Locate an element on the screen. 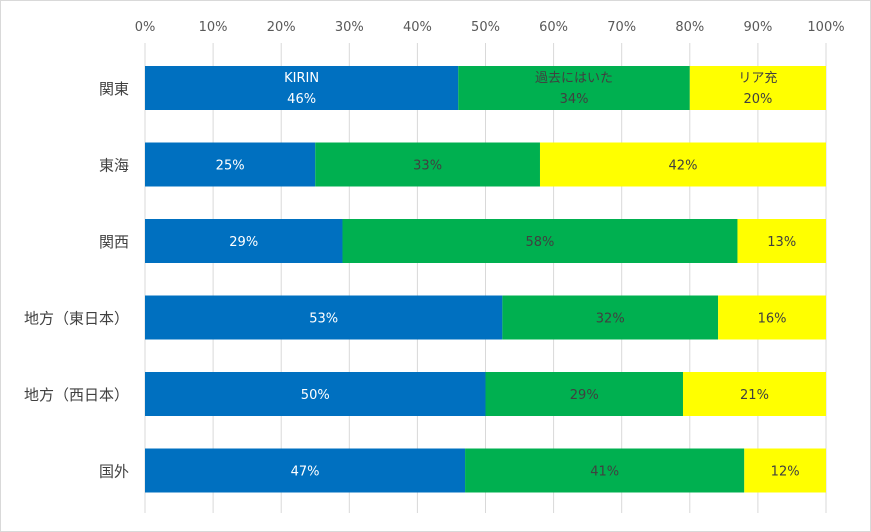  data-label: 33% is located at coordinates (427, 166).